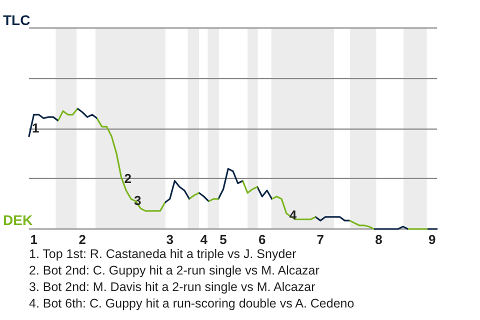 This screenshot has width=480, height=320. What do you see at coordinates (34, 239) in the screenshot?
I see `x-tick-label: 1` at bounding box center [34, 239].